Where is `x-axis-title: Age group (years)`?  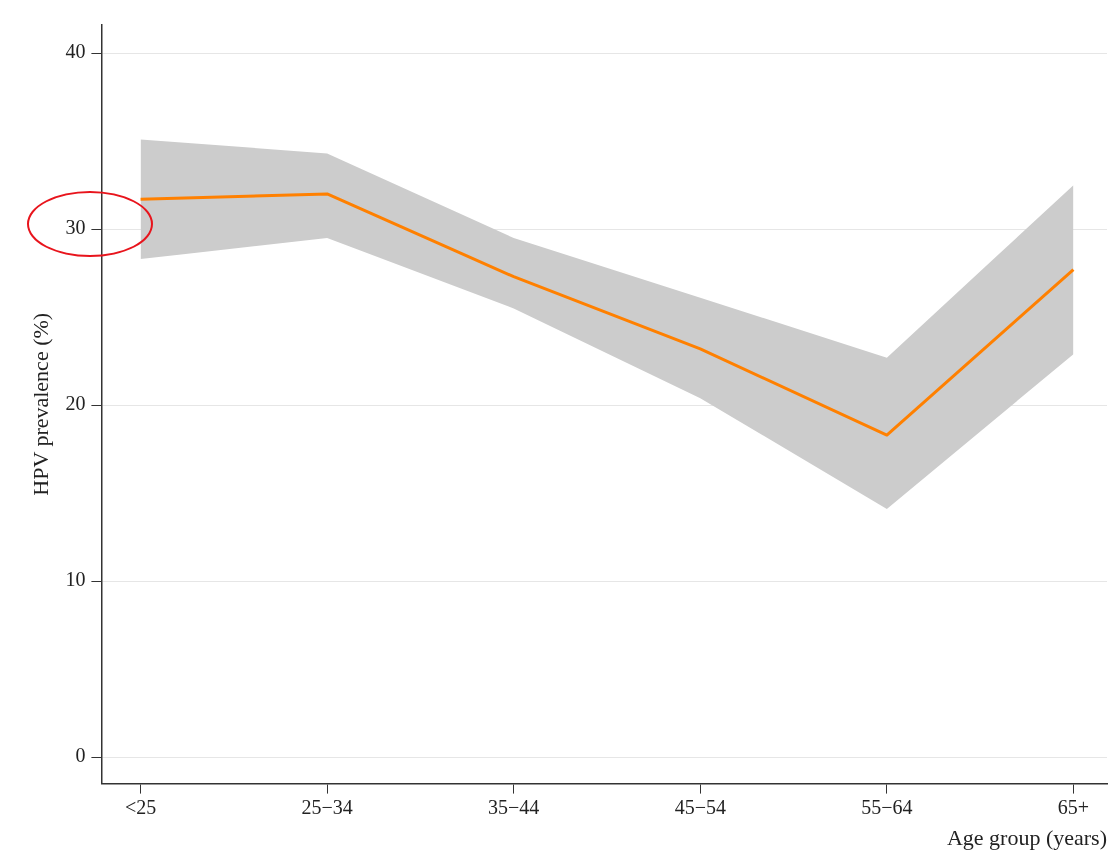 x-axis-title: Age group (years) is located at coordinates (1026, 837).